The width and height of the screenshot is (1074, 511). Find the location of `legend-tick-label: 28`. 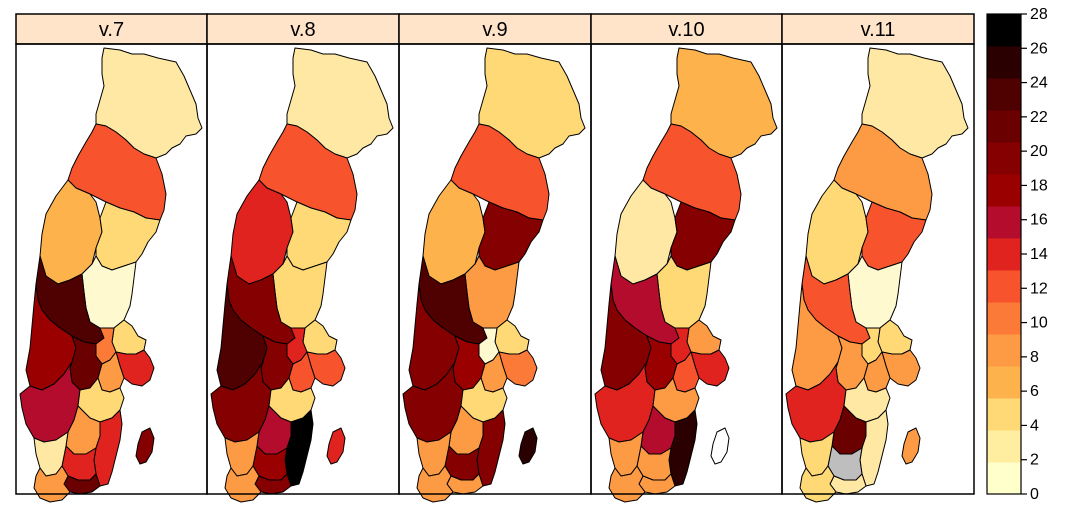

legend-tick-label: 28 is located at coordinates (1039, 14).